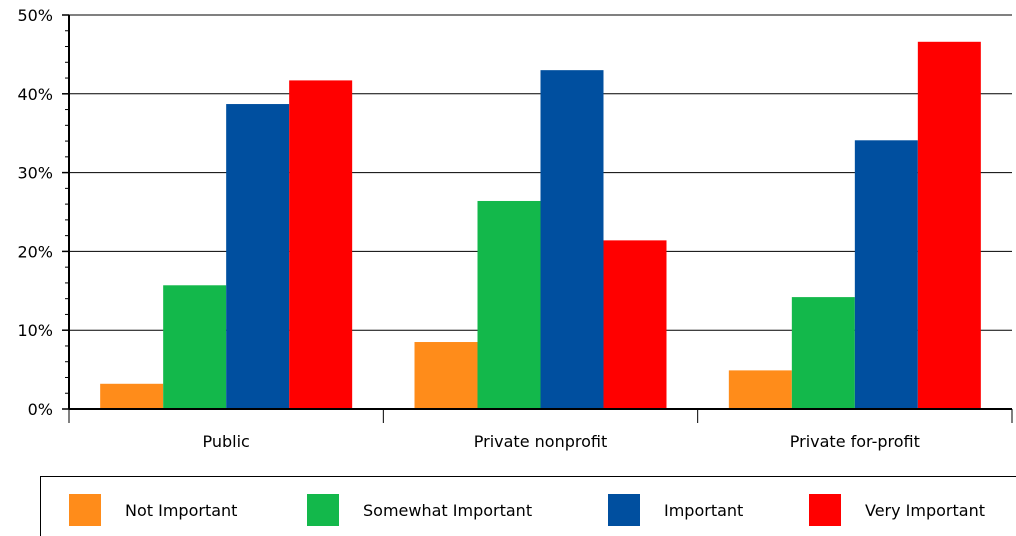  What do you see at coordinates (540, 441) in the screenshot?
I see `x-tick-label: Private nonprofit` at bounding box center [540, 441].